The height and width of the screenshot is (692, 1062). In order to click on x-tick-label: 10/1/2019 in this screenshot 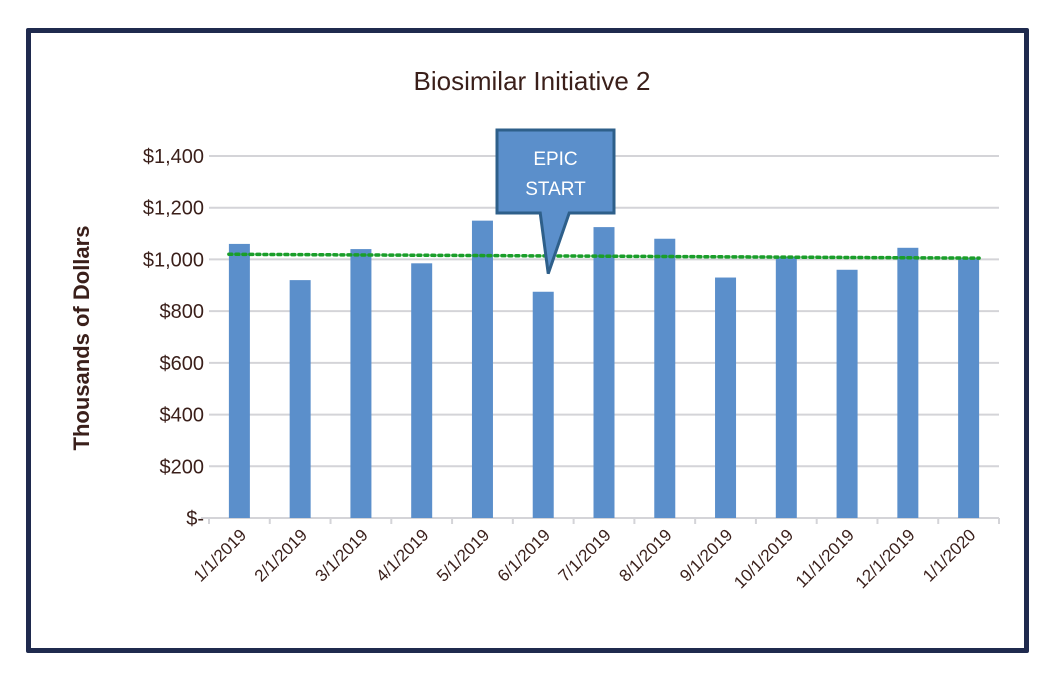, I will do `click(763, 558)`.